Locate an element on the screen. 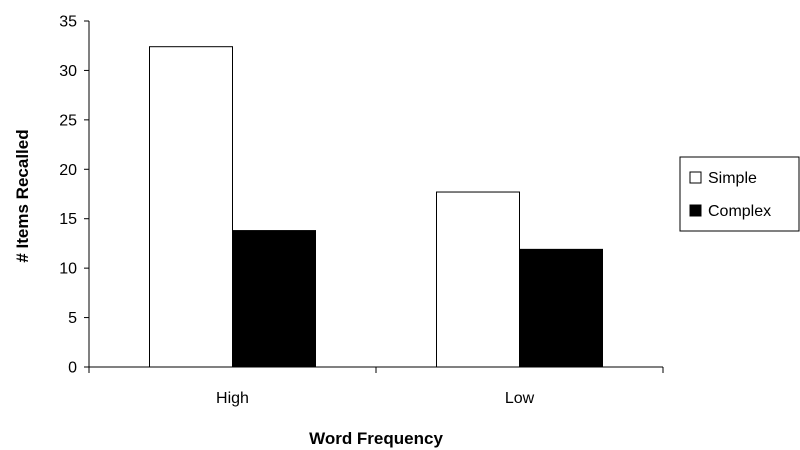 The height and width of the screenshot is (450, 800). legend-box is located at coordinates (739, 194).